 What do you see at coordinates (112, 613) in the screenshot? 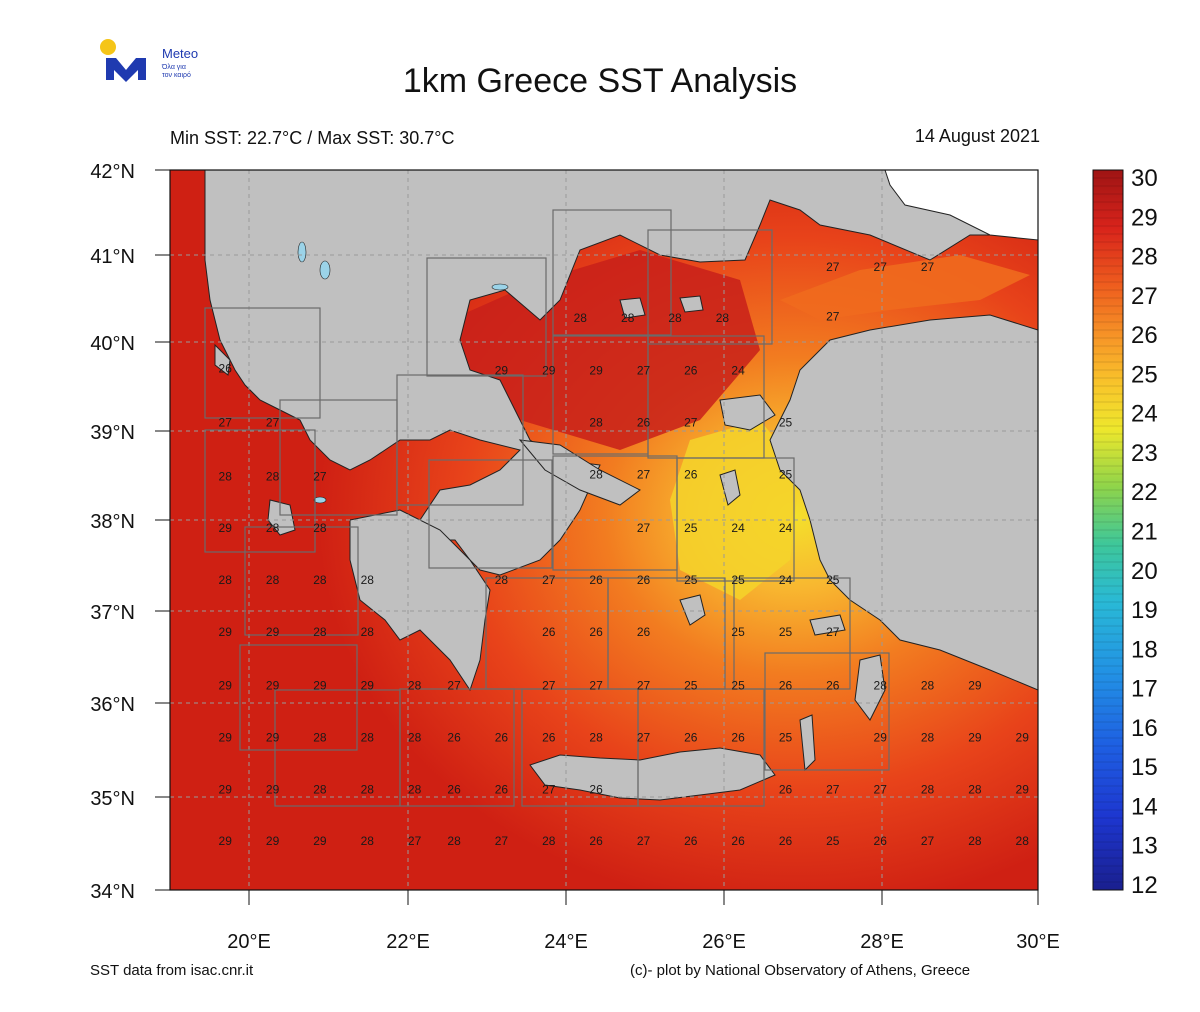
I see `lat-label-37: 37°N` at bounding box center [112, 613].